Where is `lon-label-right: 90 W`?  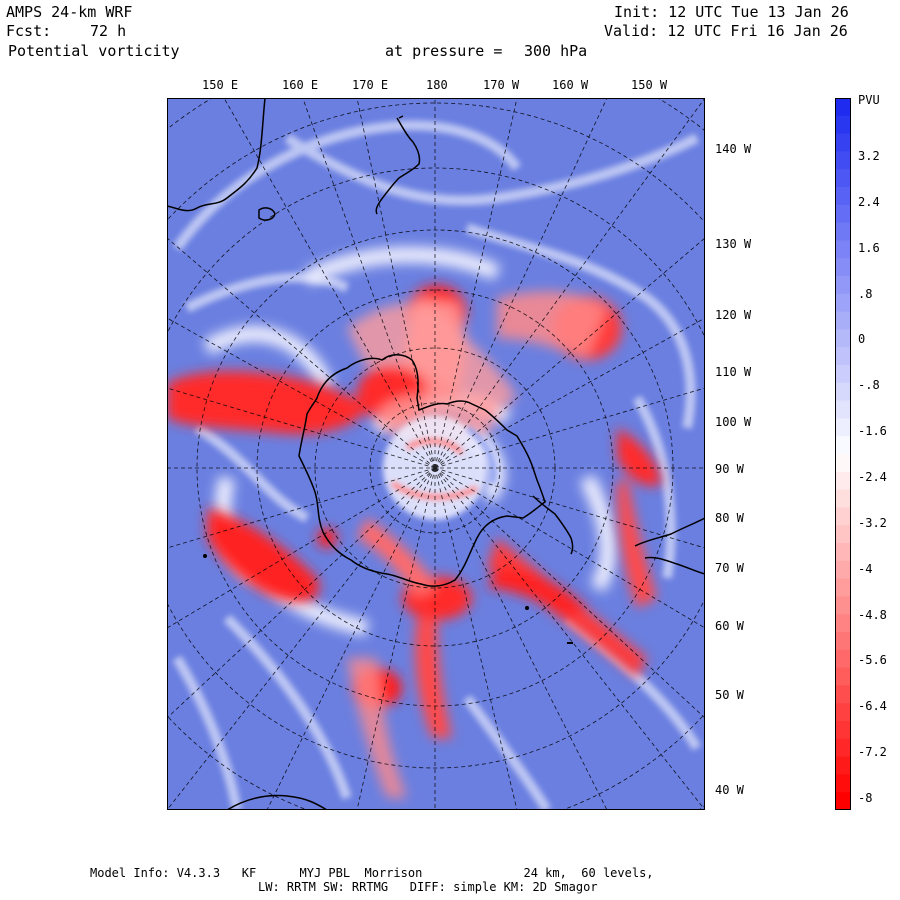
lon-label-right: 90 W is located at coordinates (729, 469).